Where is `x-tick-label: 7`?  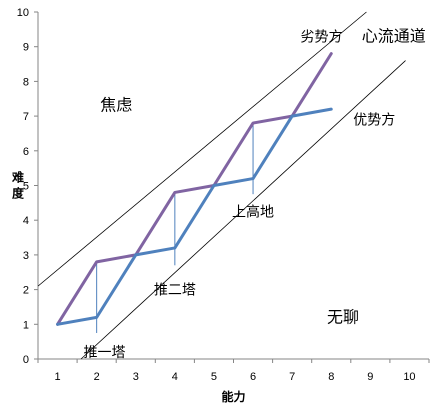 x-tick-label: 7 is located at coordinates (292, 377).